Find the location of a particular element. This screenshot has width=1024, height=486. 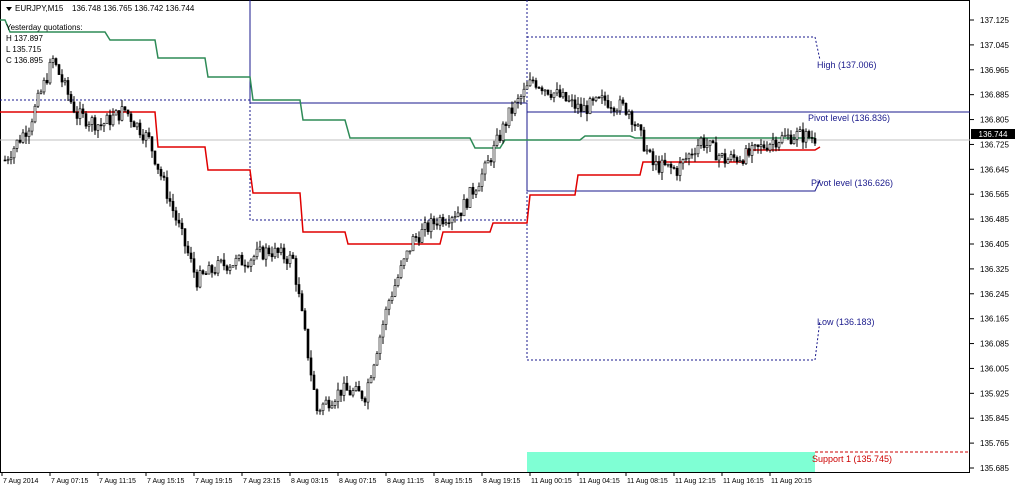

x-tick-label: 7 Aug 23:15 is located at coordinates (261, 481).